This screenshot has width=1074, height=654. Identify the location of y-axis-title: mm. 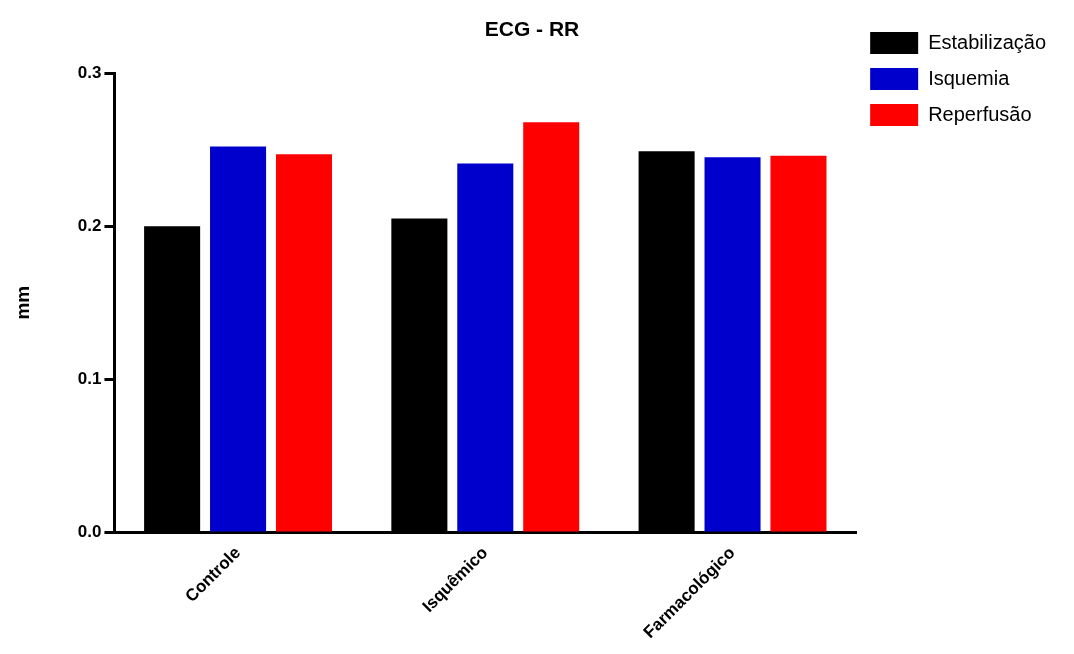
(22, 302).